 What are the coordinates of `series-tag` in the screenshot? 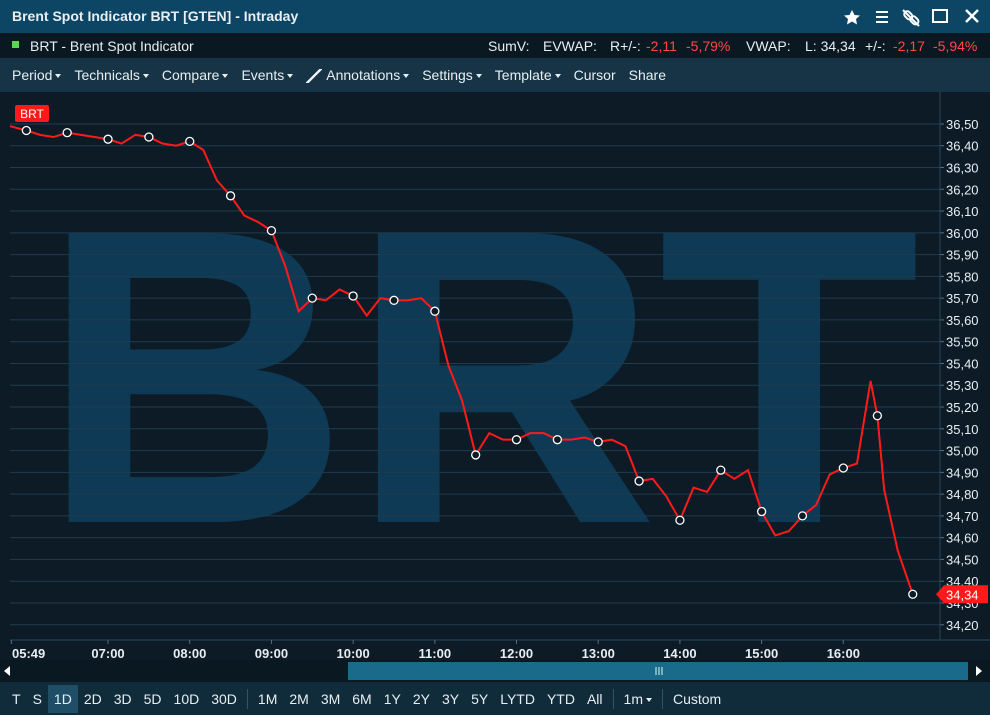 It's located at (32, 113).